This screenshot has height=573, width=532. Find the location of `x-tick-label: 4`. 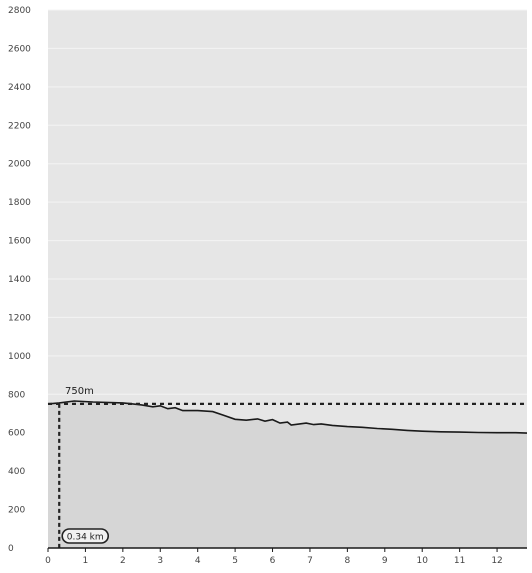

x-tick-label: 4 is located at coordinates (198, 561).